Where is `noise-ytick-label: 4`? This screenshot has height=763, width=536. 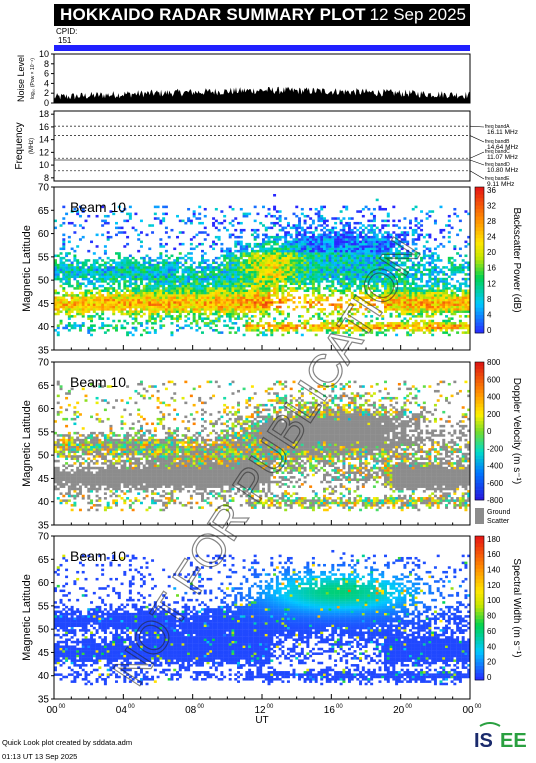
noise-ytick-label: 4 is located at coordinates (46, 83).